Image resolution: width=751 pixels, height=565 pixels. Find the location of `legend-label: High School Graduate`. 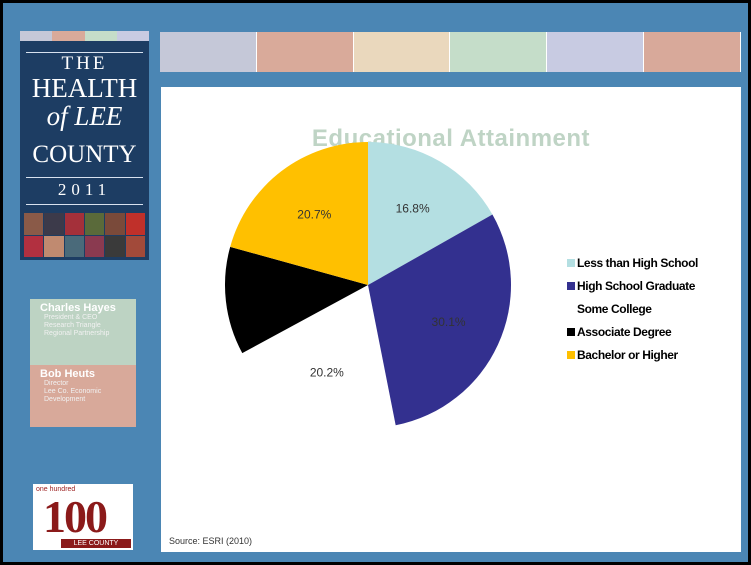

legend-label: High School Graduate is located at coordinates (636, 285).